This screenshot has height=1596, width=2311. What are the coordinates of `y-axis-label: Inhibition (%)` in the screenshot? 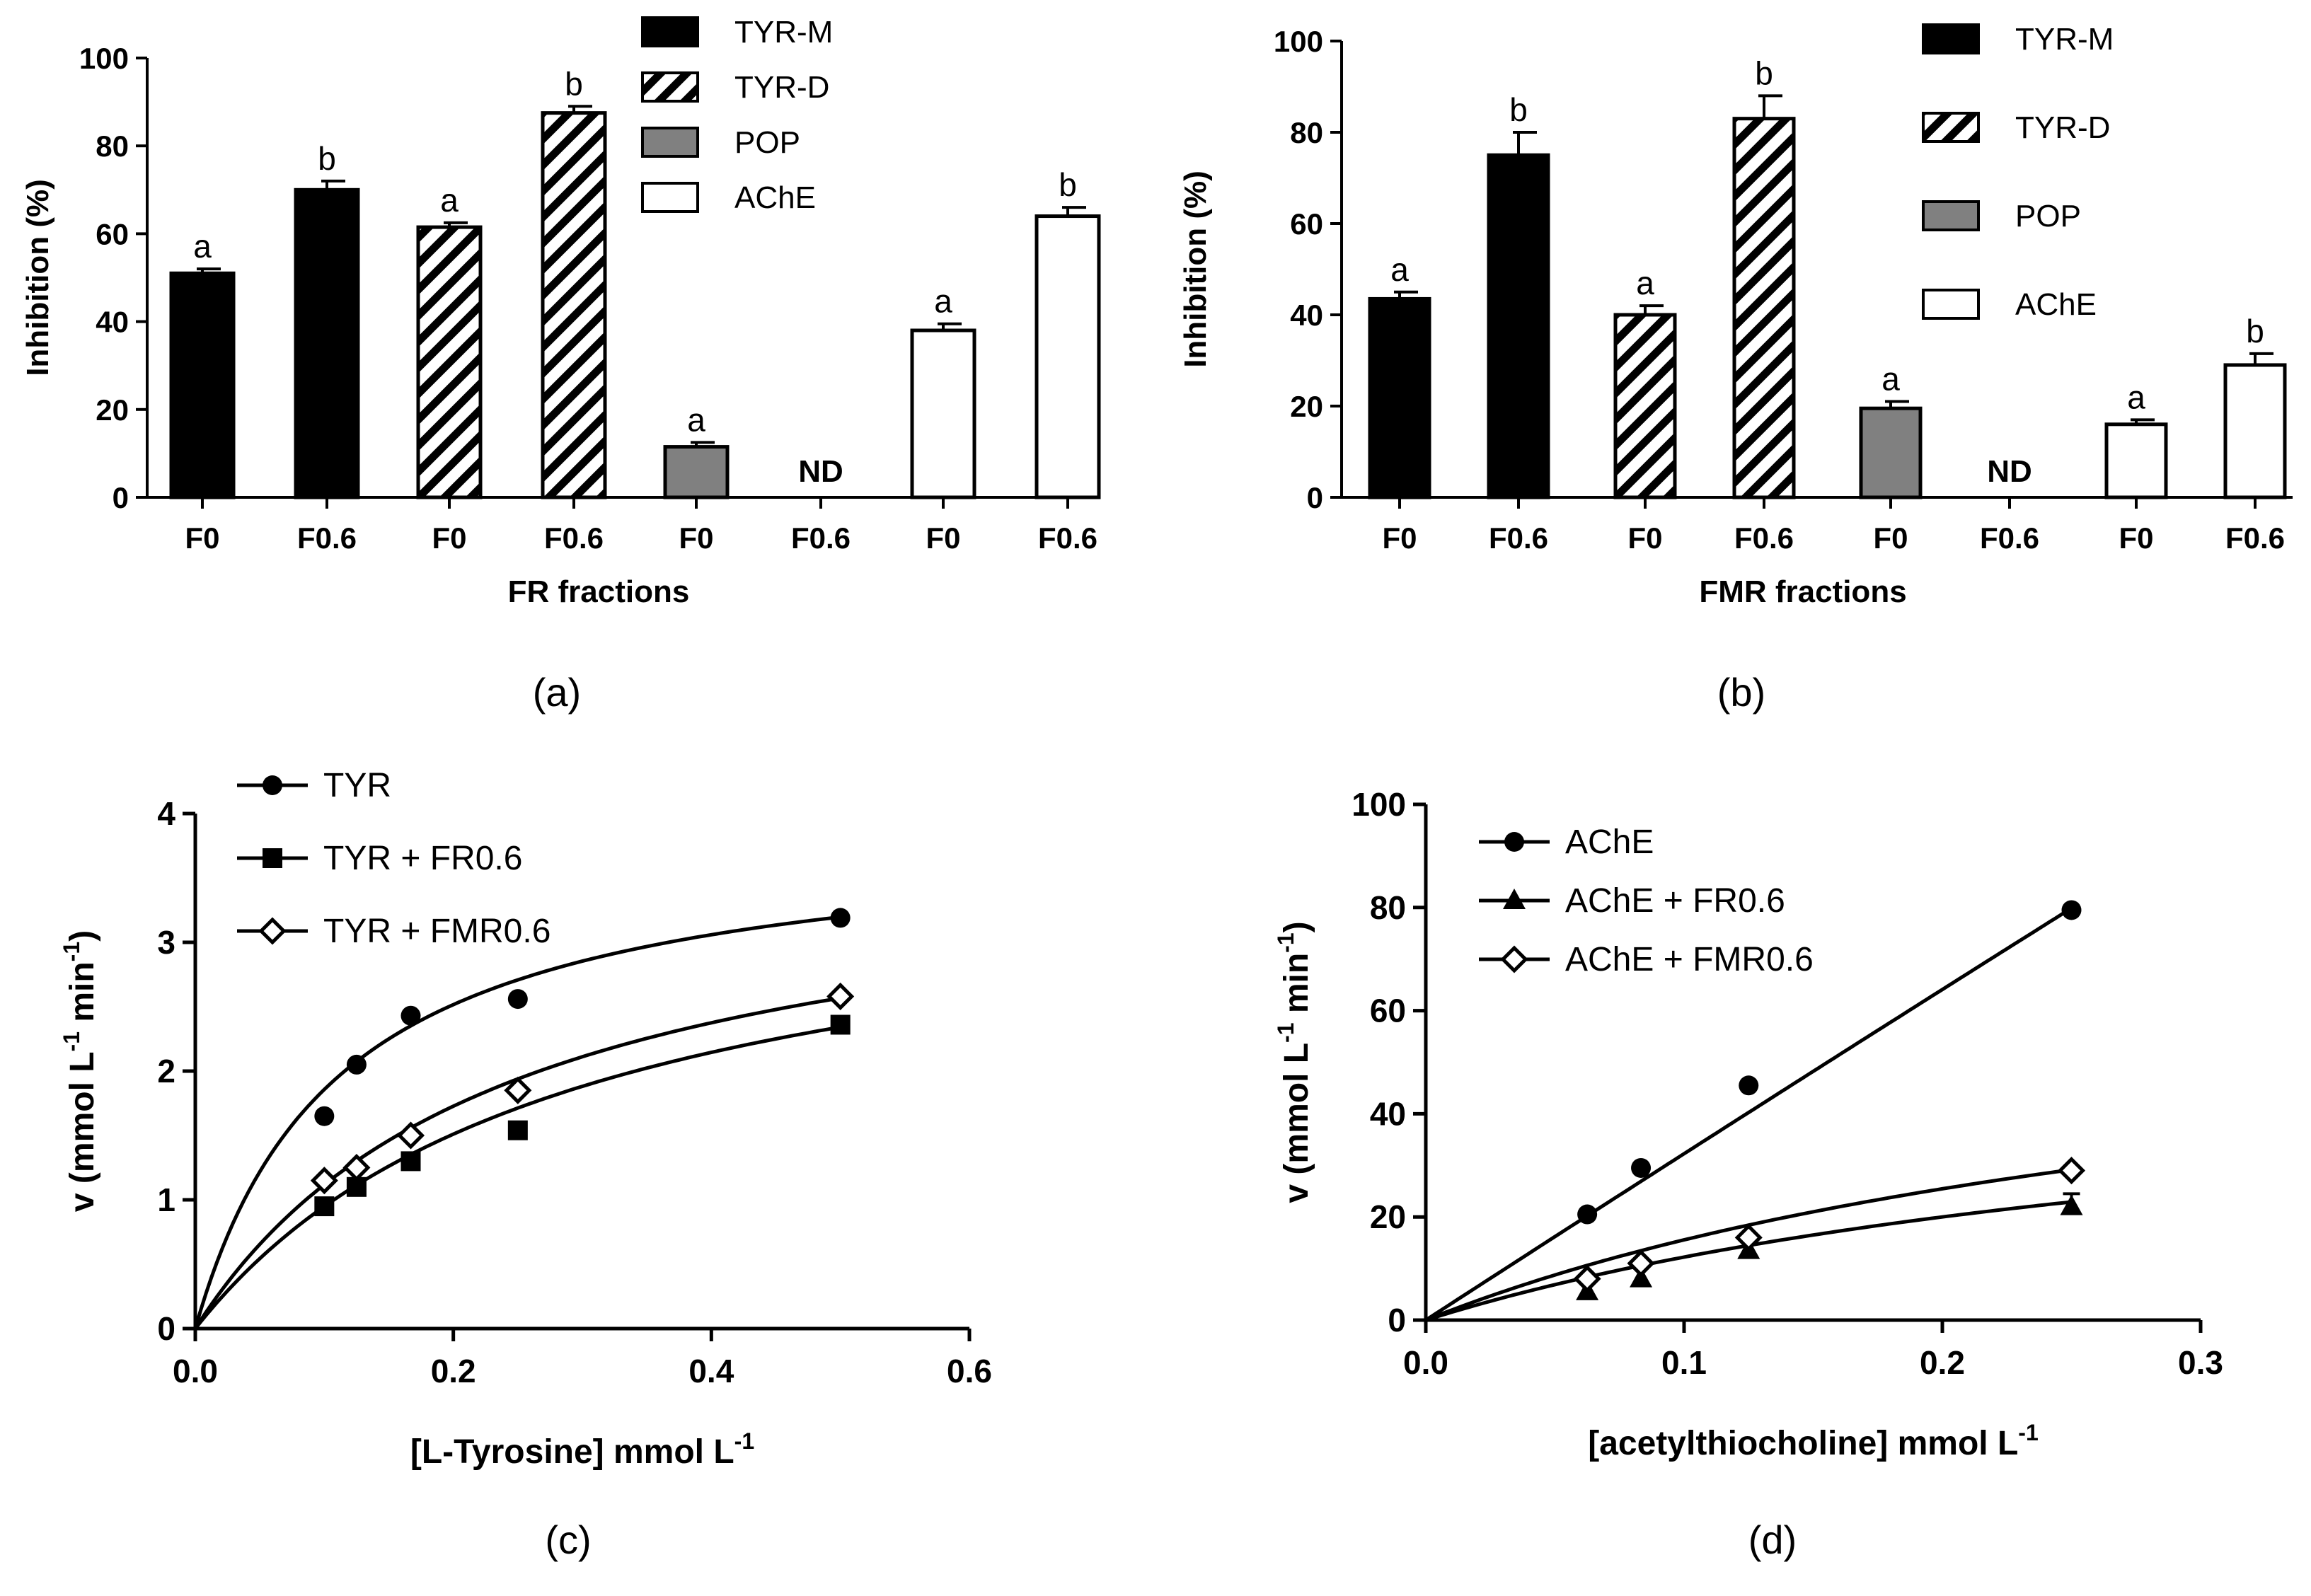 It's located at (1195, 269).